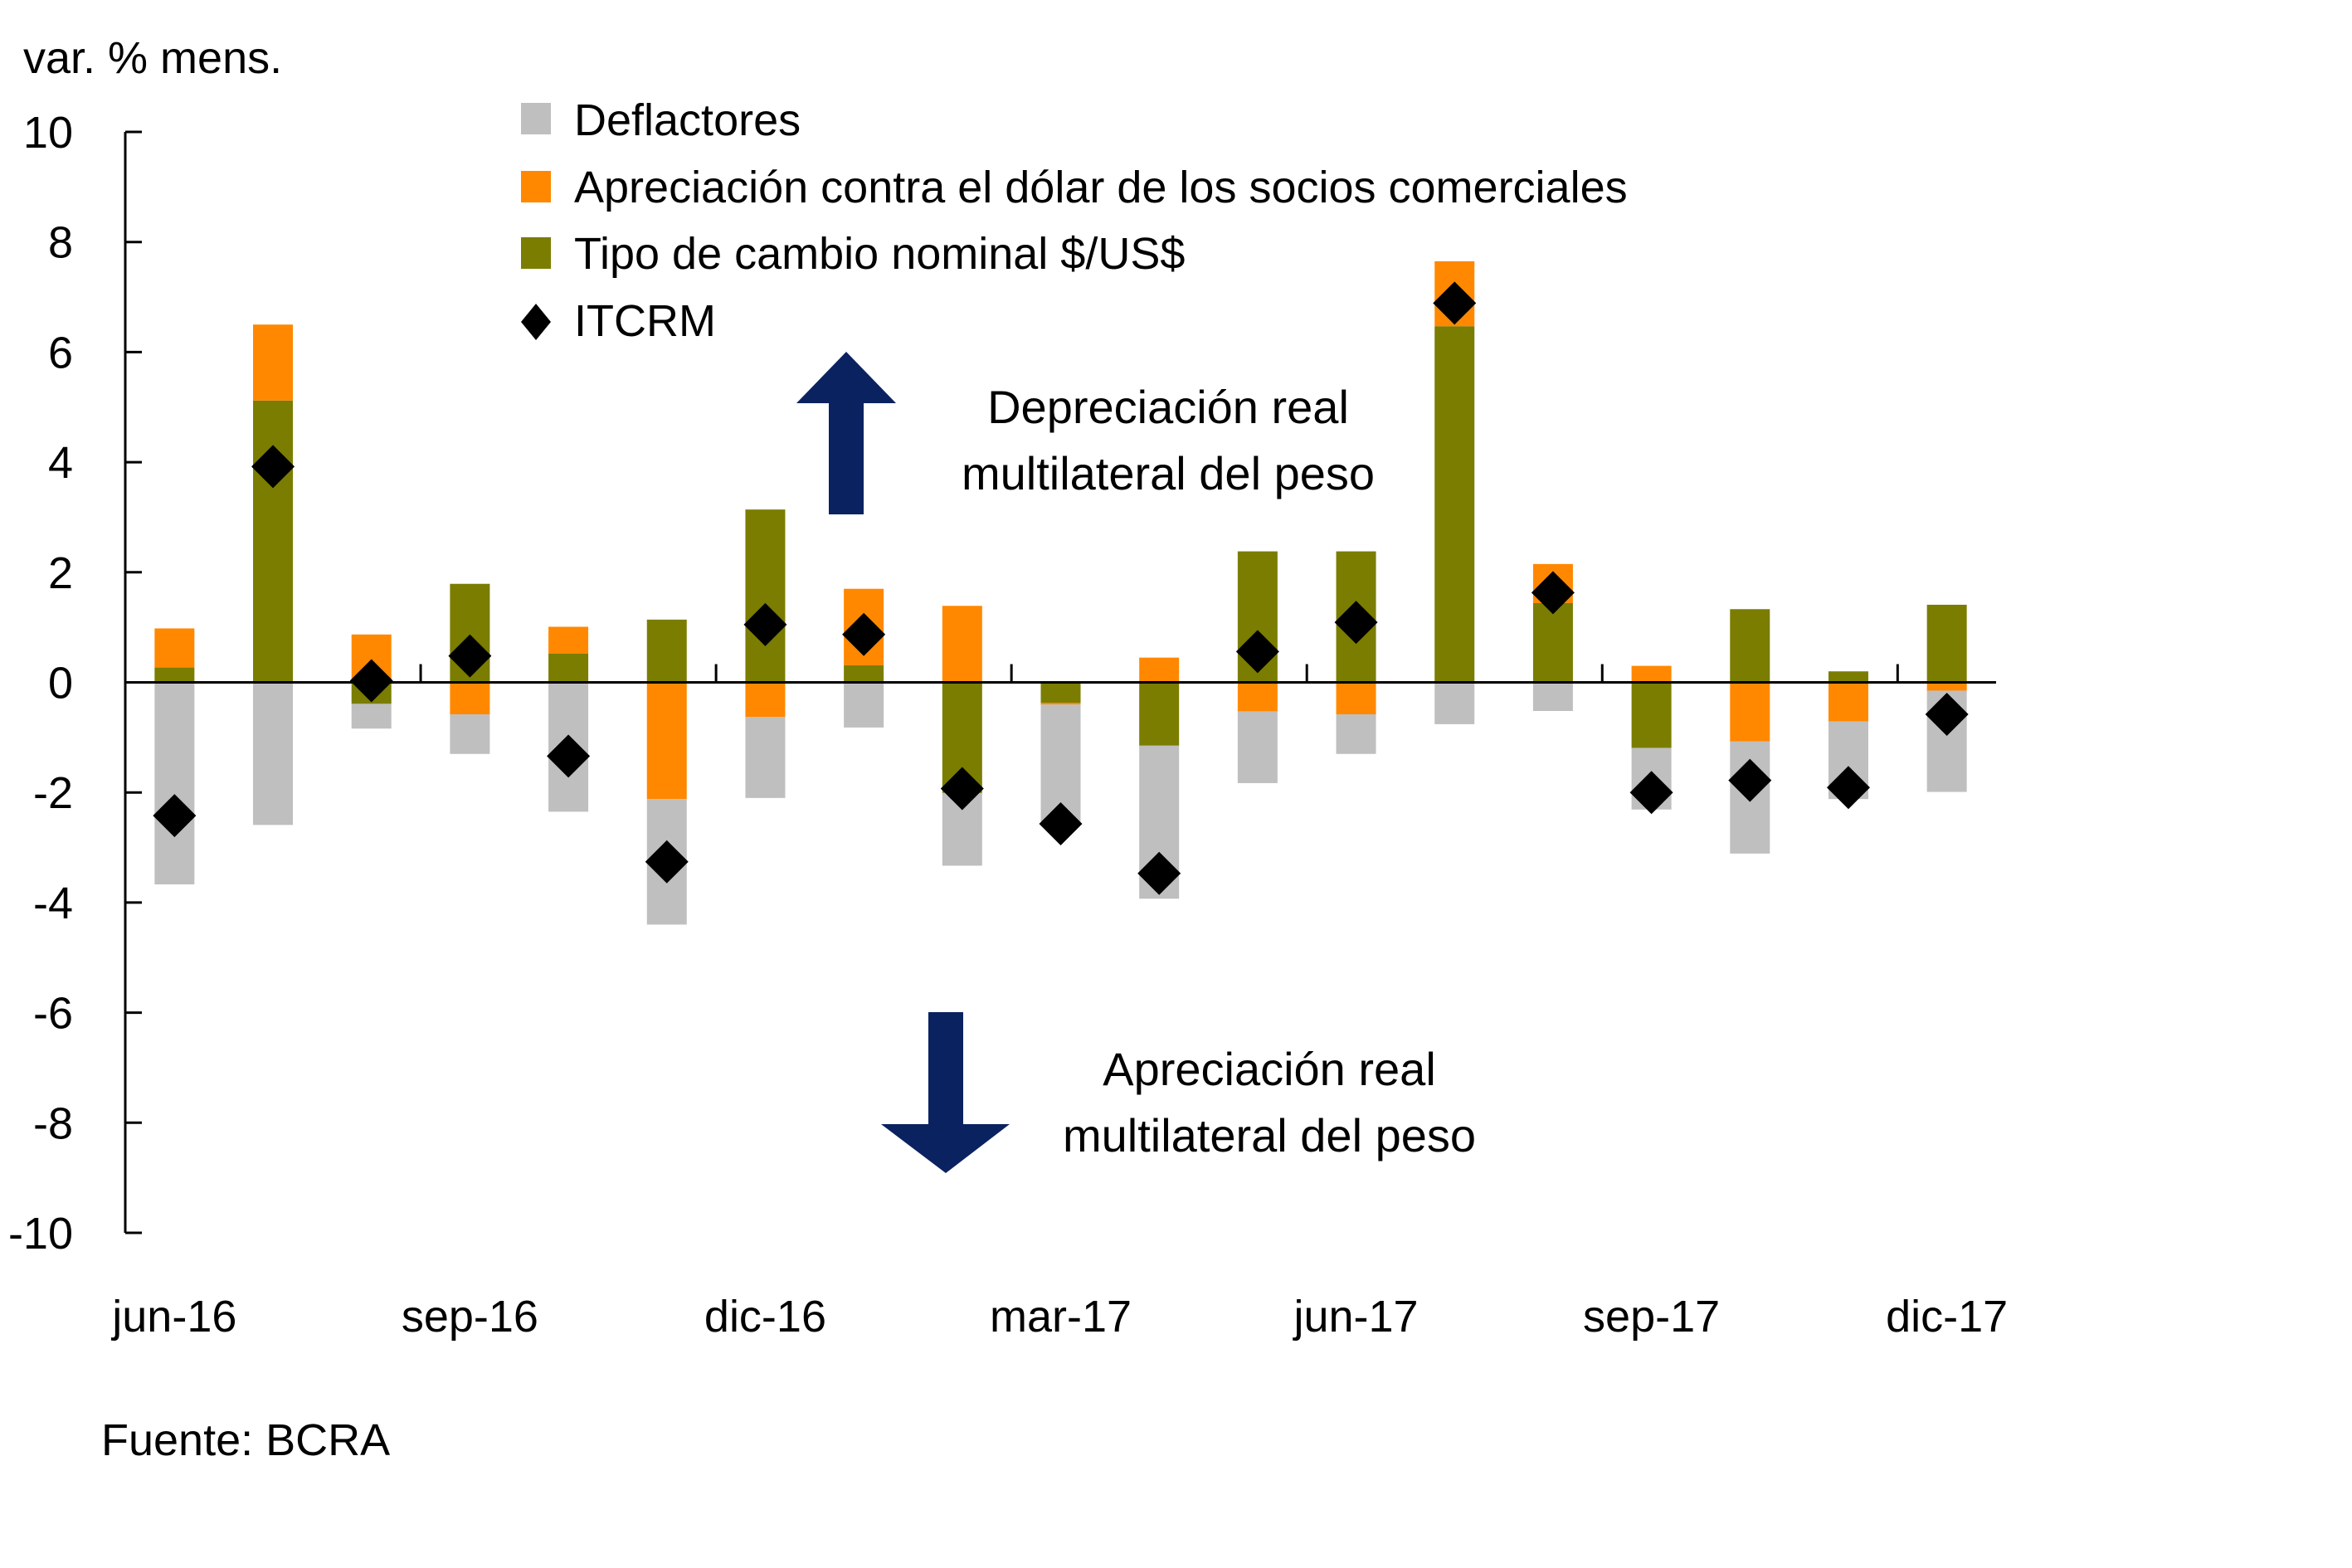 Image resolution: width=2352 pixels, height=1568 pixels. What do you see at coordinates (1947, 1317) in the screenshot?
I see `x-tick-label: dic-17` at bounding box center [1947, 1317].